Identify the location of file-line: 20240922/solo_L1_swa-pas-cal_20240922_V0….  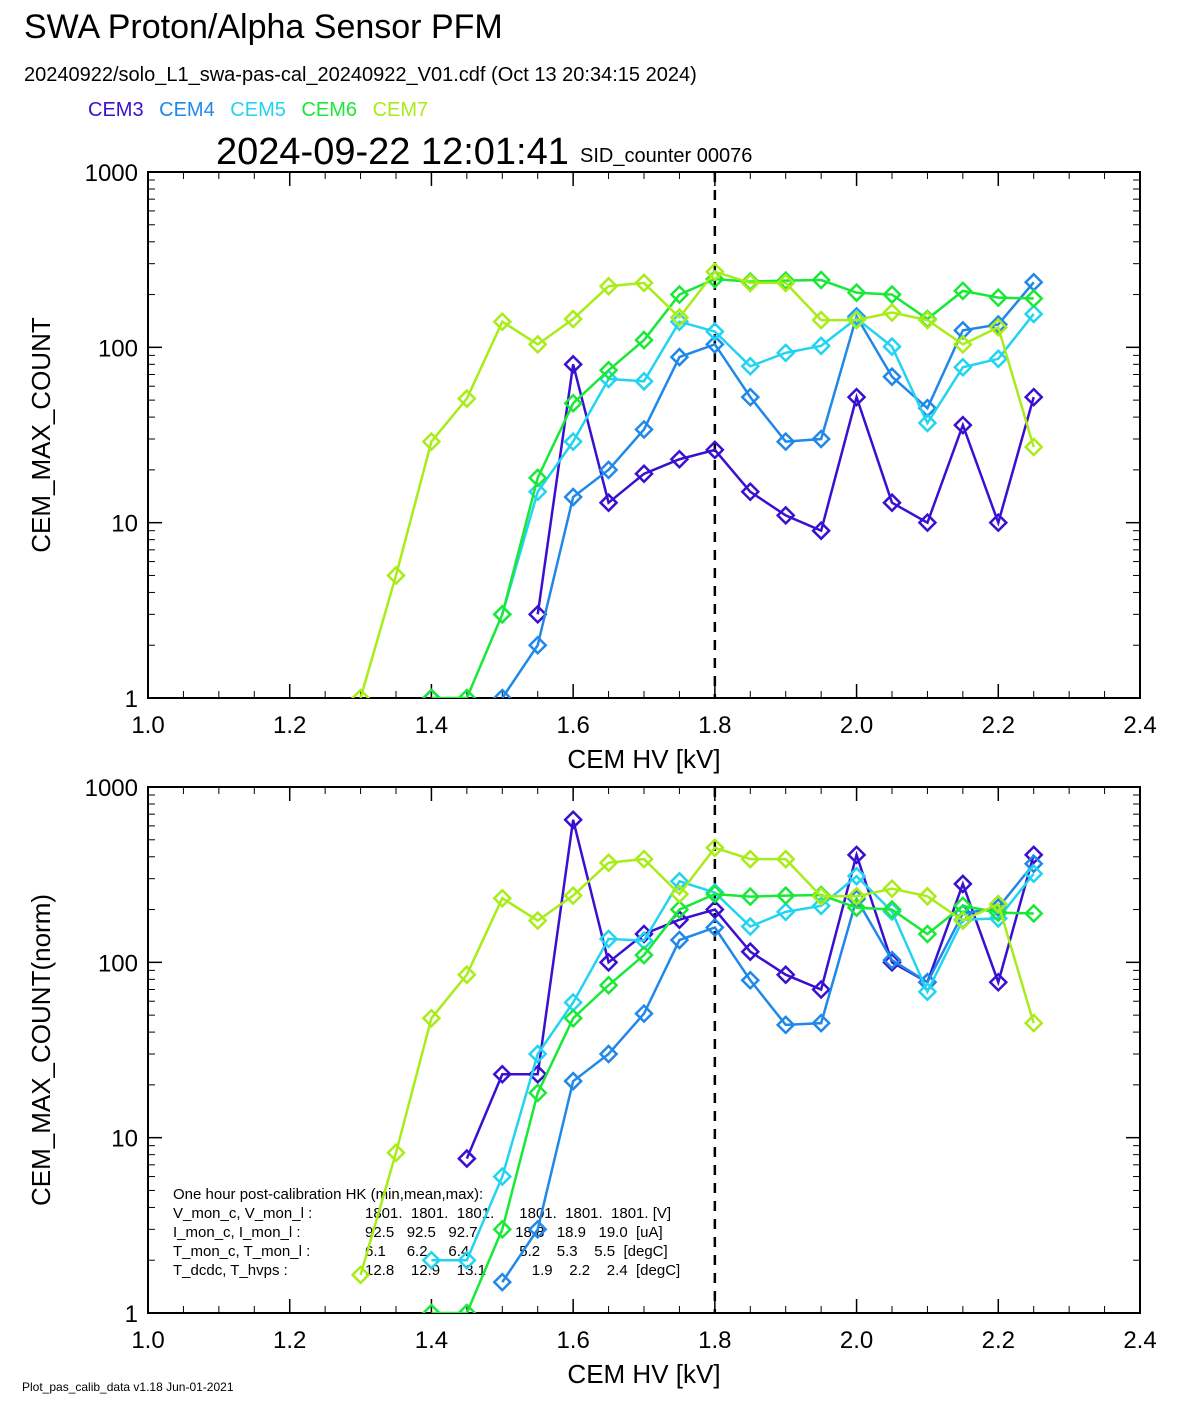
(360, 75).